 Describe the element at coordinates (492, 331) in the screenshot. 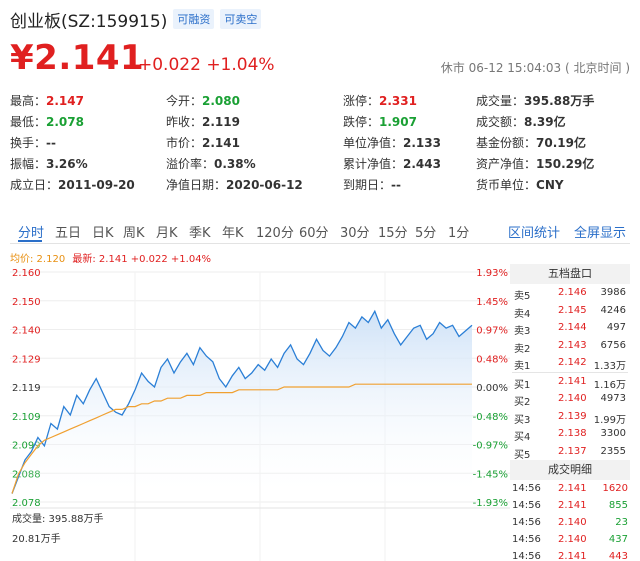

I see `pct-tick-label: 0.97%` at that location.